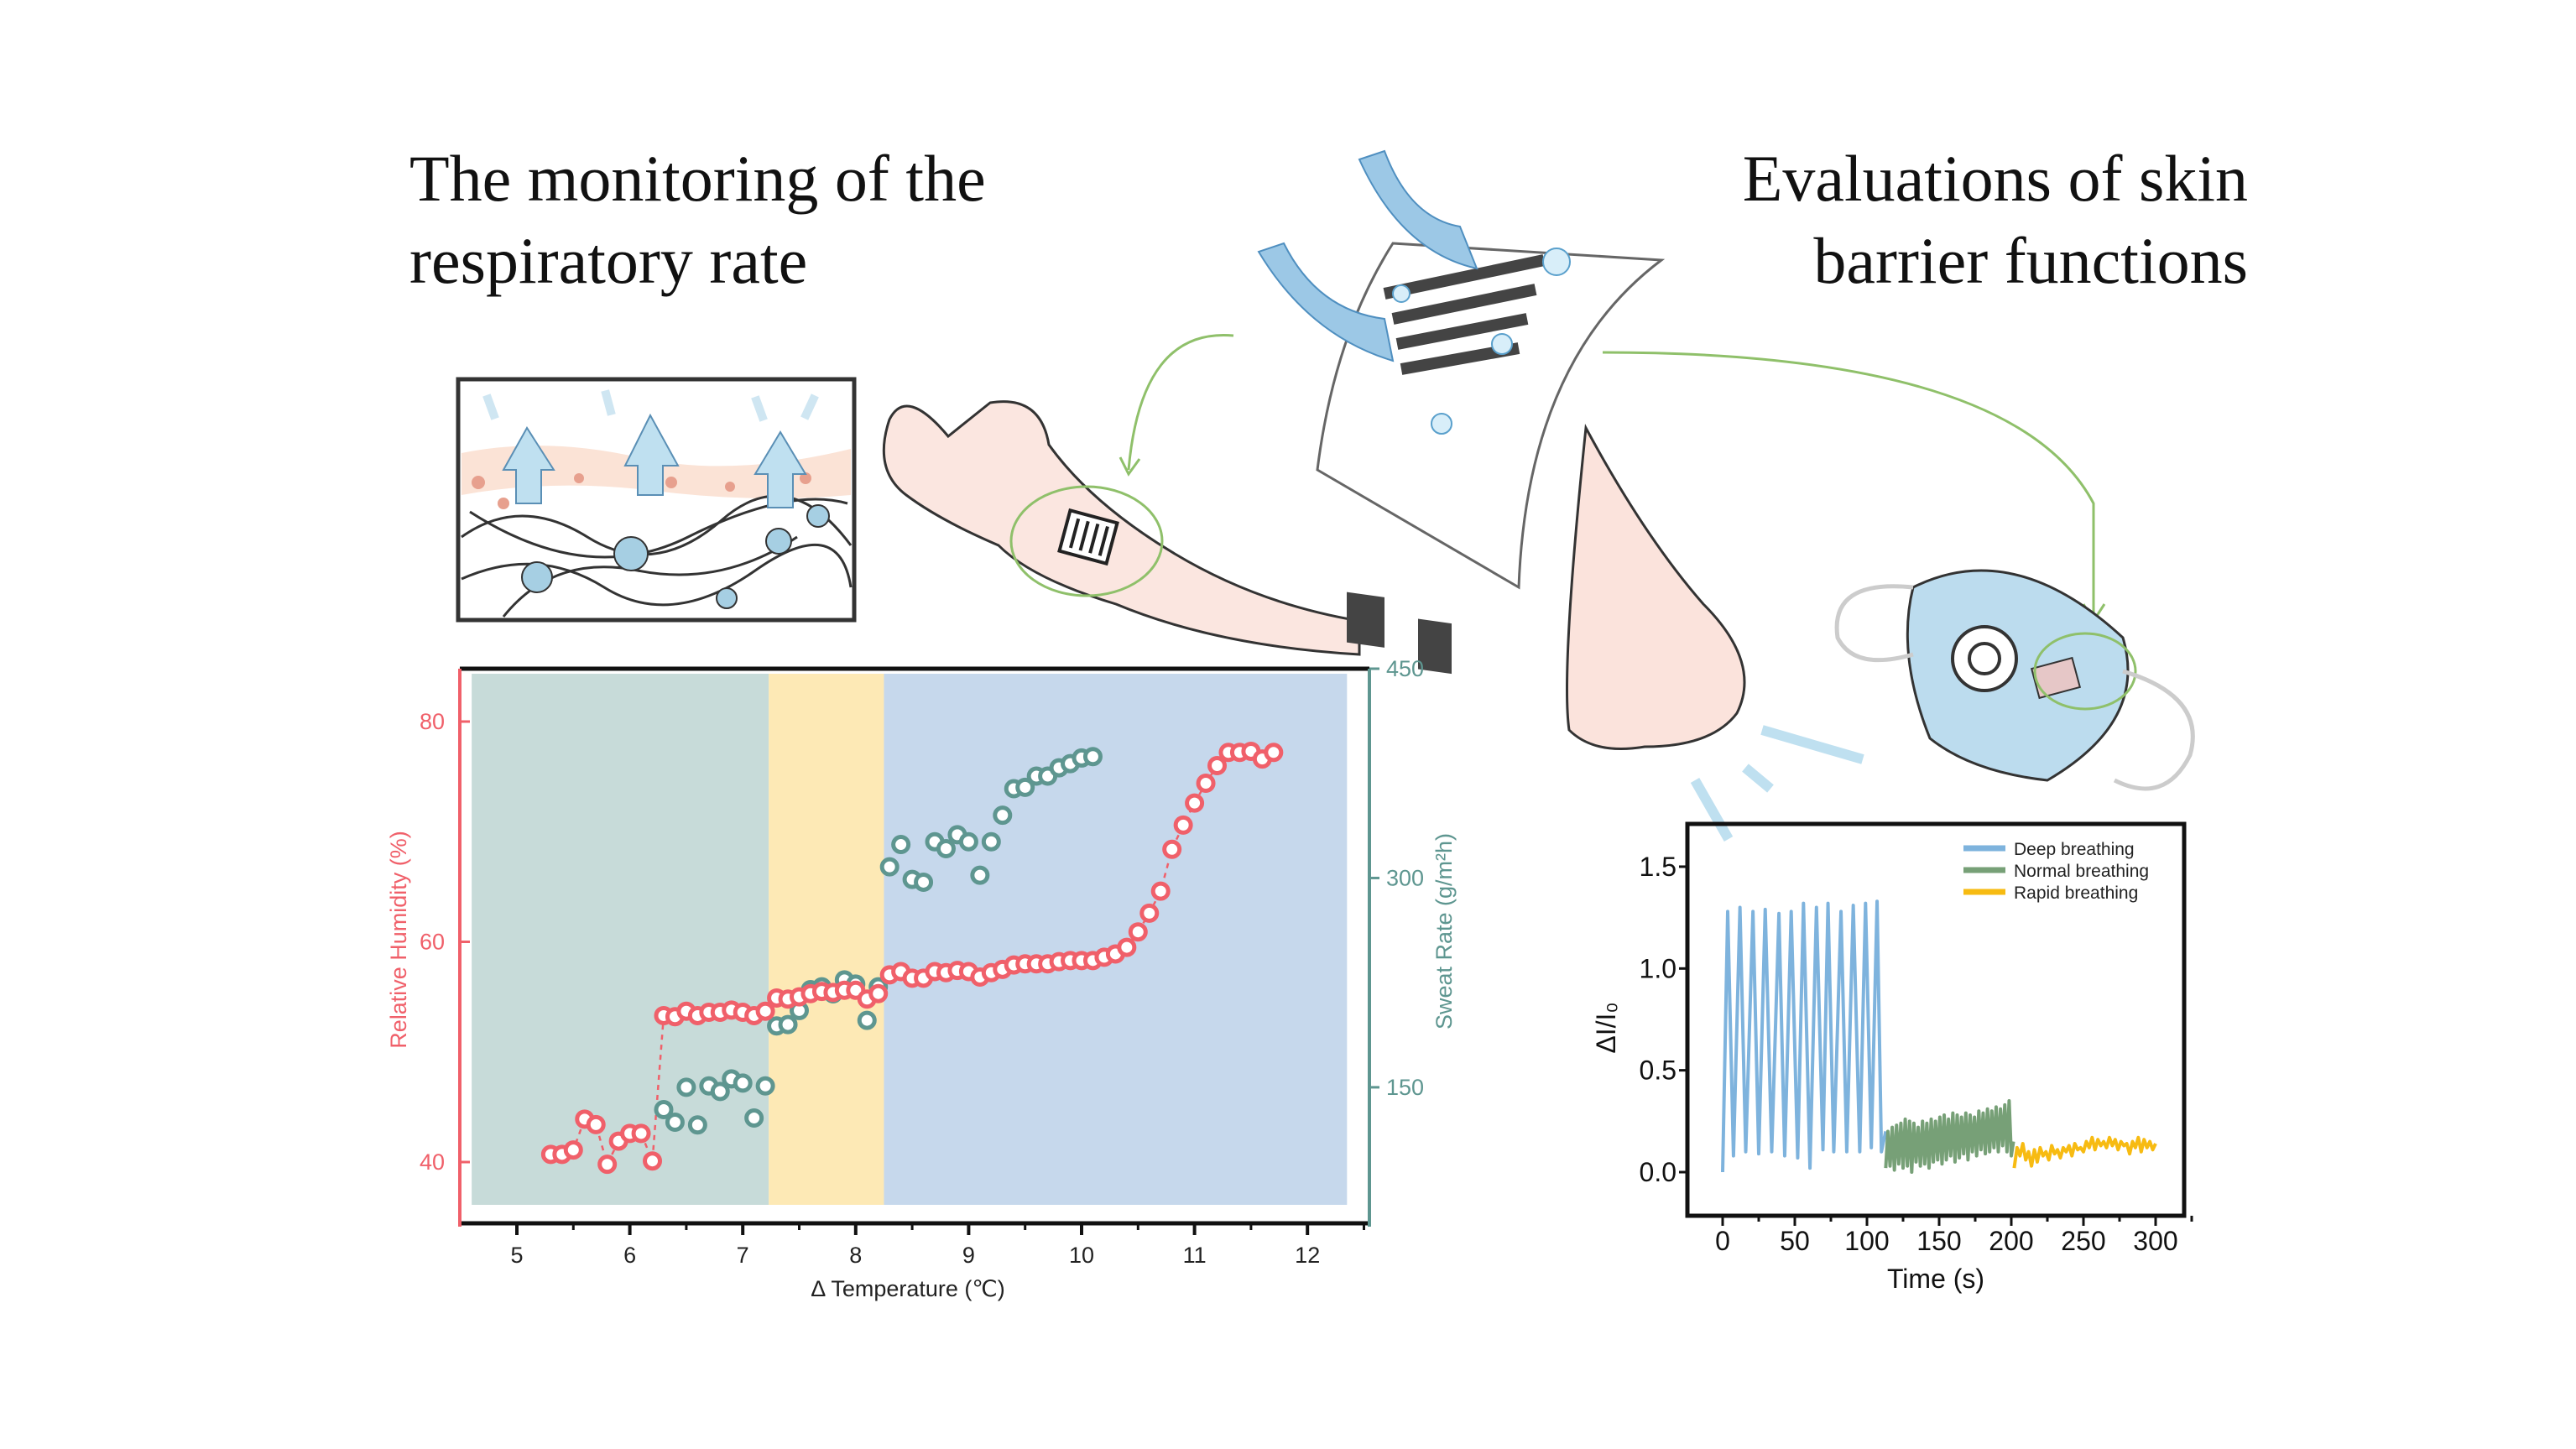 The image size is (2576, 1449). What do you see at coordinates (1936, 1020) in the screenshot?
I see `plot-frame` at bounding box center [1936, 1020].